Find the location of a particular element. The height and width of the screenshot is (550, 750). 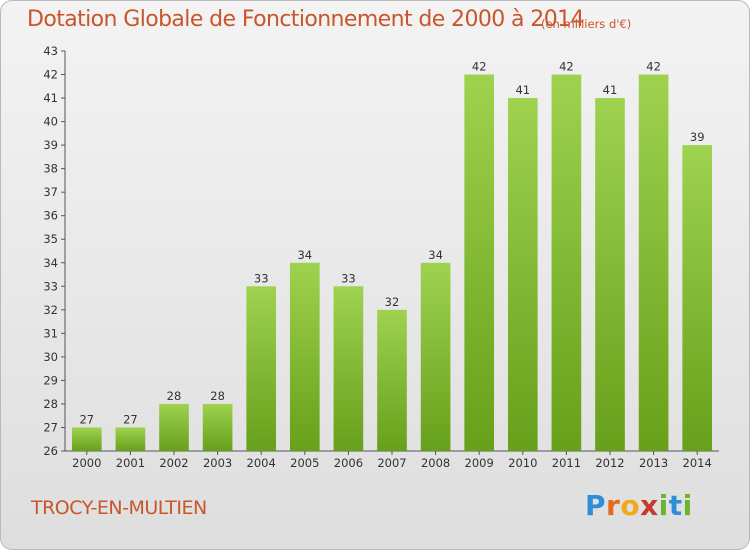

y-tick-label: 38 is located at coordinates (50, 169).